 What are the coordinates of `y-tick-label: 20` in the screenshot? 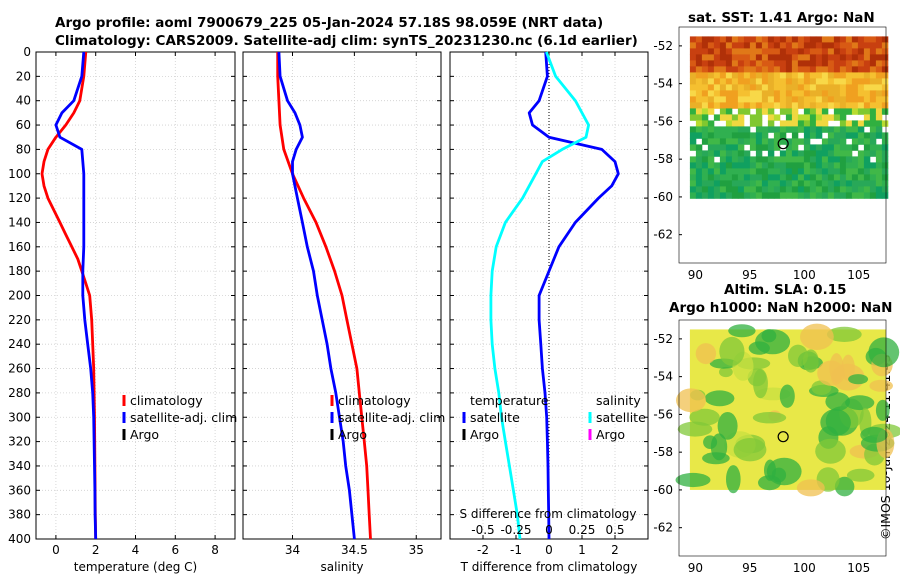 It's located at (23, 76).